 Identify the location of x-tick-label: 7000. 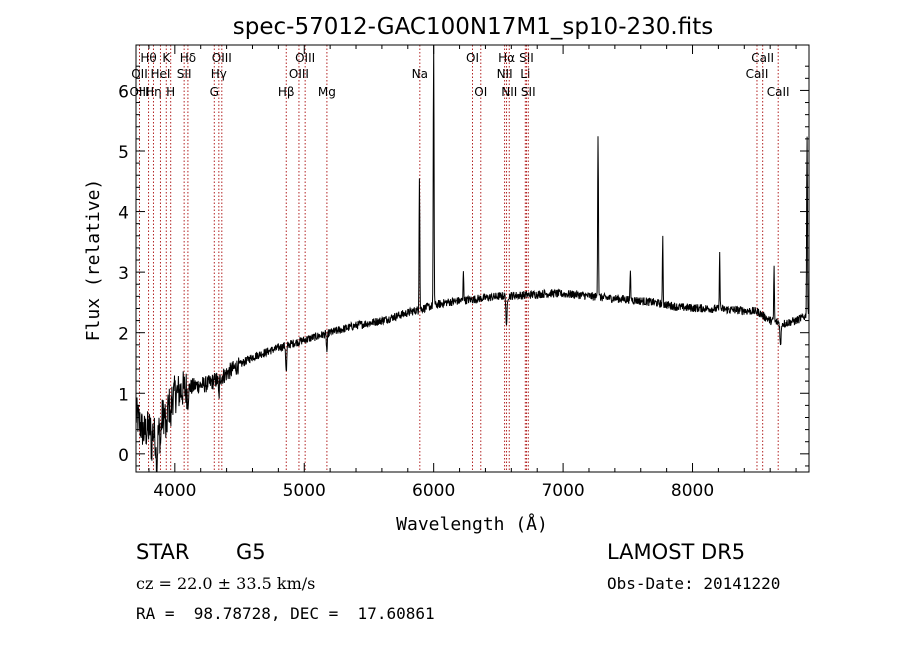
(562, 491).